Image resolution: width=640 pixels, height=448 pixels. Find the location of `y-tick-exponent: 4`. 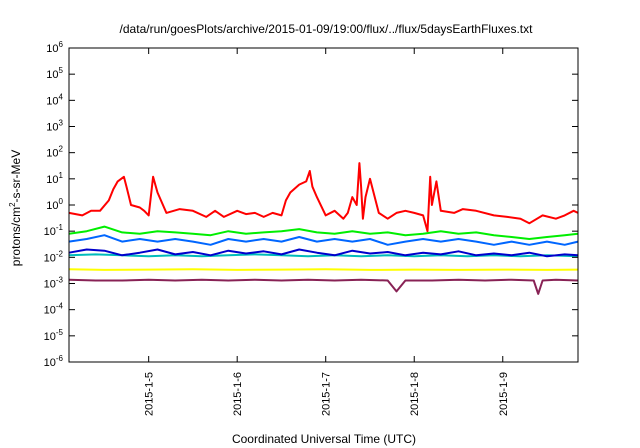

y-tick-exponent: 4 is located at coordinates (61, 96).